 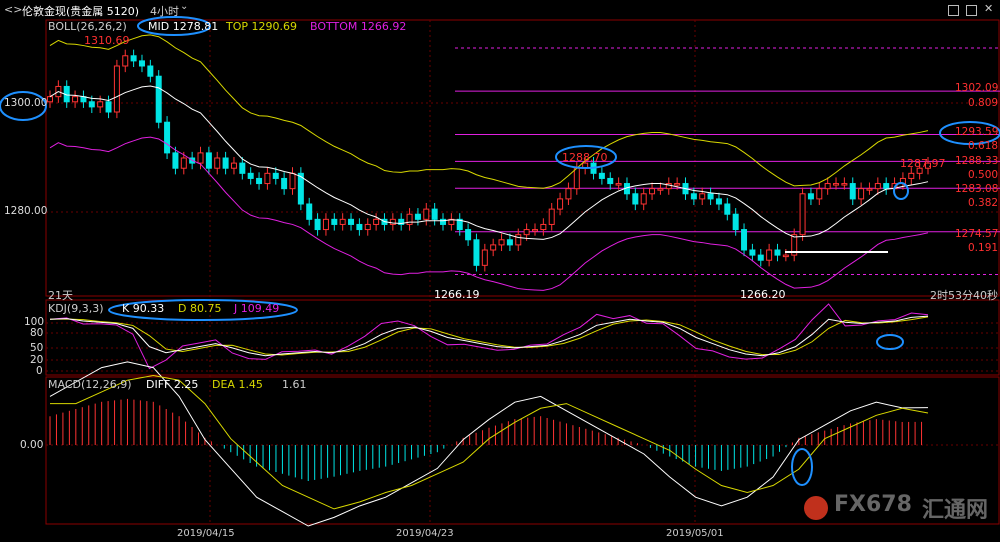 I want to click on kdj-panel-frame, so click(x=522, y=337).